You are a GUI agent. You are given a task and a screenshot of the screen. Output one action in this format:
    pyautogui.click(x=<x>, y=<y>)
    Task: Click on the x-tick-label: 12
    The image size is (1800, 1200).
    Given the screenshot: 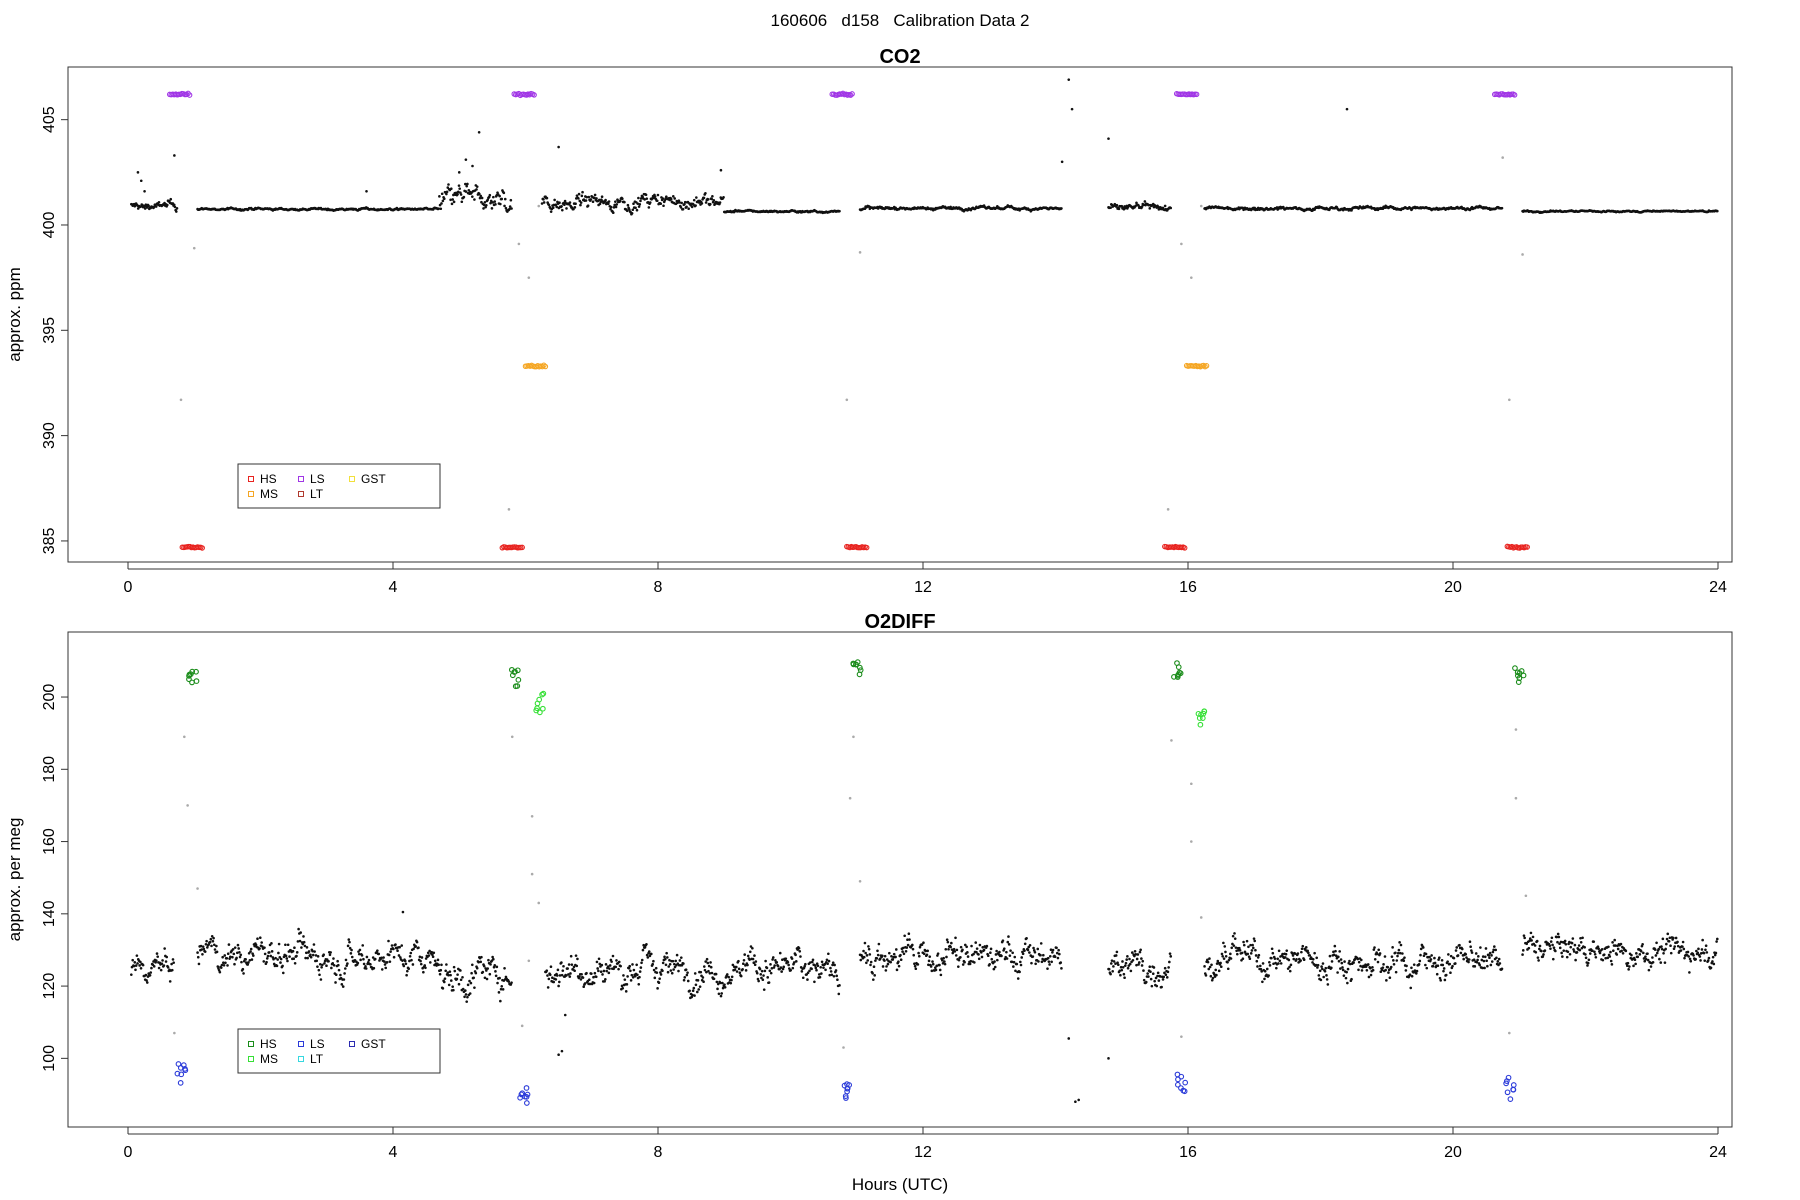 What is the action you would take?
    pyautogui.click(x=923, y=587)
    